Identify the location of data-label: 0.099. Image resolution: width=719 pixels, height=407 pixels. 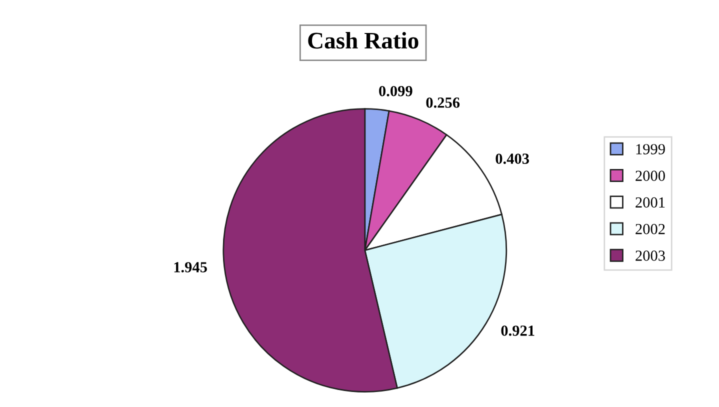
(395, 91).